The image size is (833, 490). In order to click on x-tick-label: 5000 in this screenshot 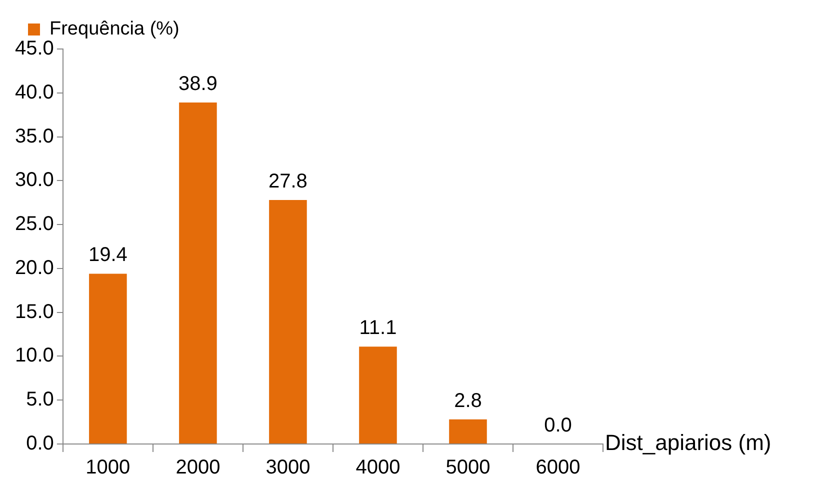, I will do `click(468, 467)`.